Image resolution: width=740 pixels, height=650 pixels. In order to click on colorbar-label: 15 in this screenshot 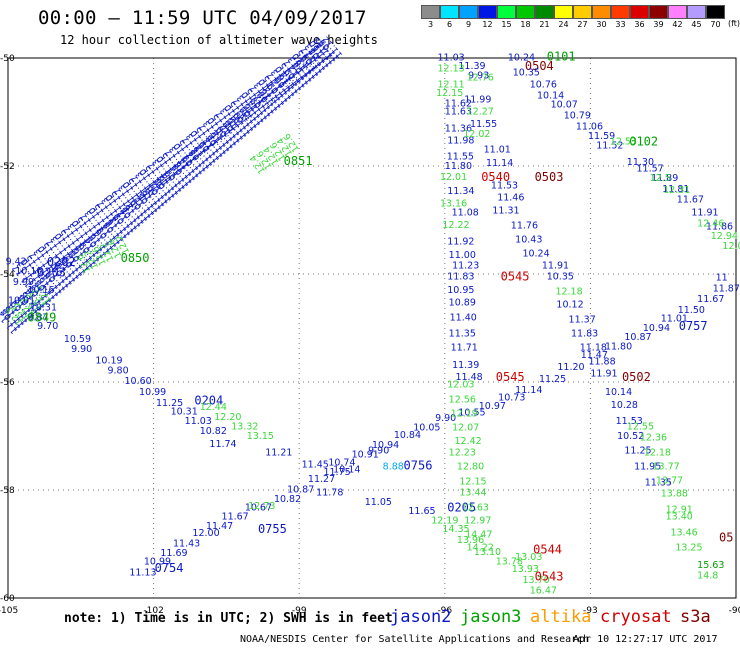, I will do `click(506, 24)`.